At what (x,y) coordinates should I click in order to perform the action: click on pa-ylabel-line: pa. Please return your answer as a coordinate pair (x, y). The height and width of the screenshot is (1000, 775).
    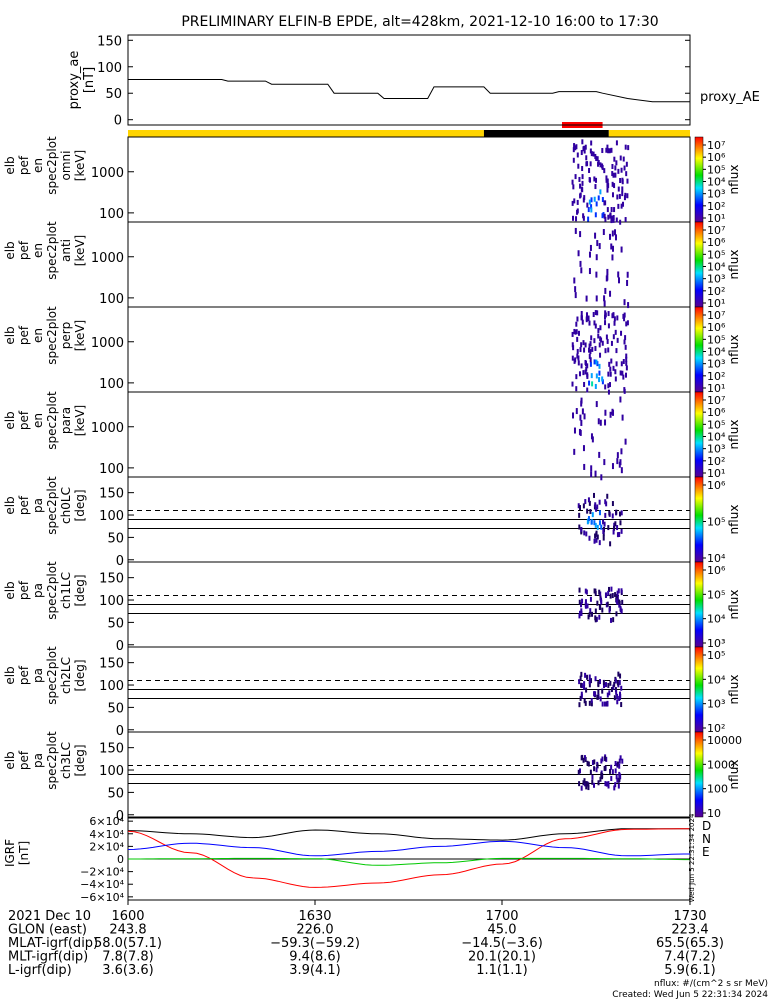
    Looking at the image, I should click on (38, 505).